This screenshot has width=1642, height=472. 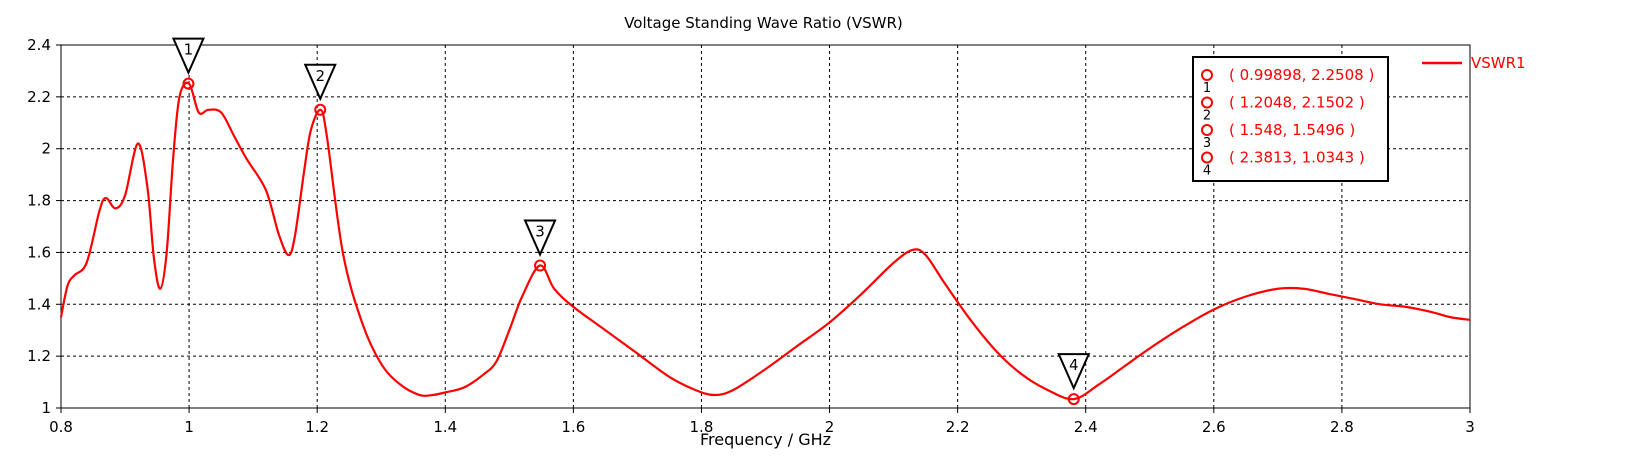 I want to click on marker-box-number: 3, so click(x=1207, y=143).